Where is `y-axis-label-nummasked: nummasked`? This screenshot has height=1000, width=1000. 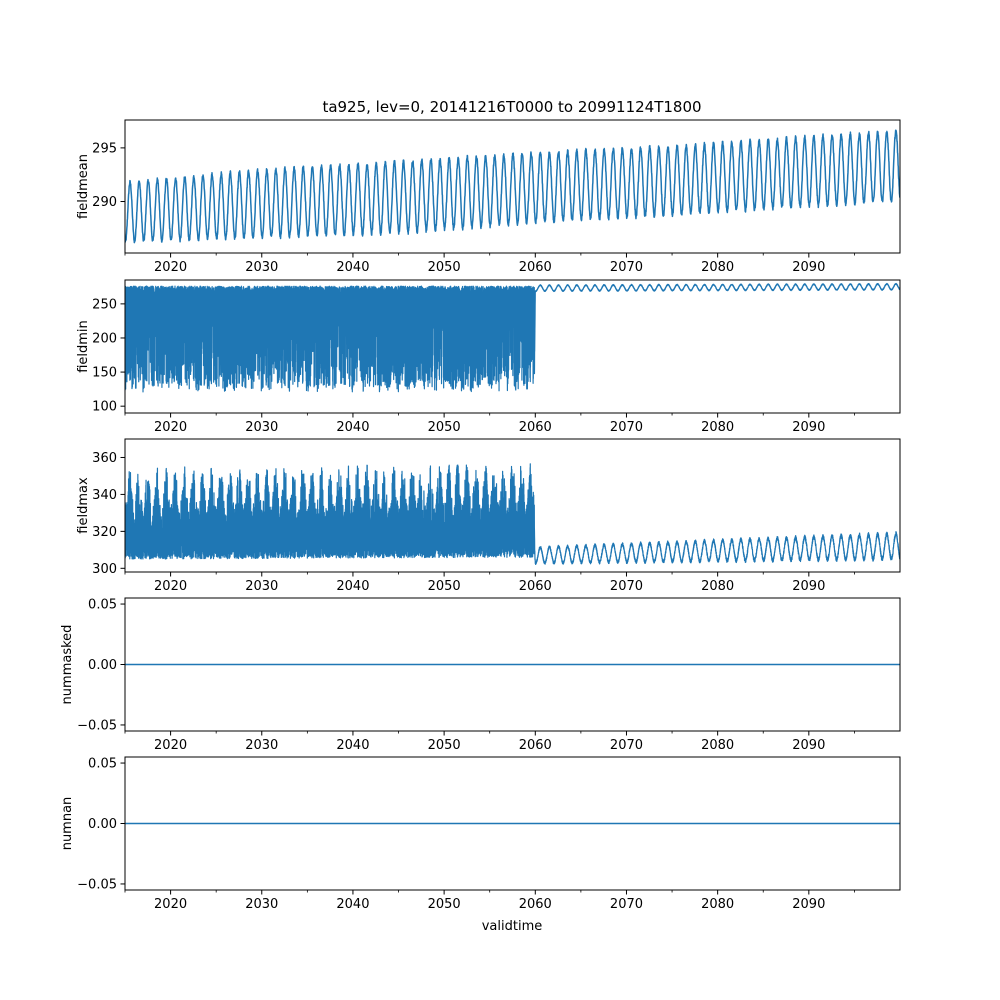 y-axis-label-nummasked: nummasked is located at coordinates (67, 665).